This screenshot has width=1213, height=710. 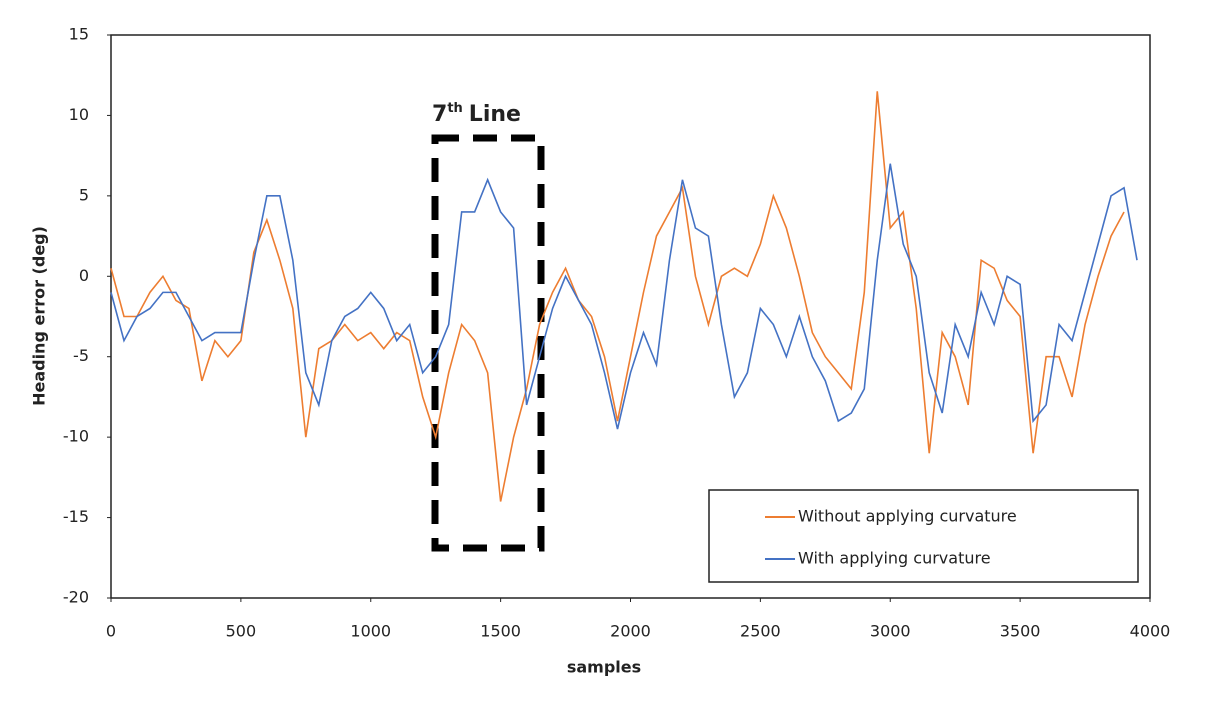 I want to click on x-tick-label: 4000, so click(x=1150, y=631).